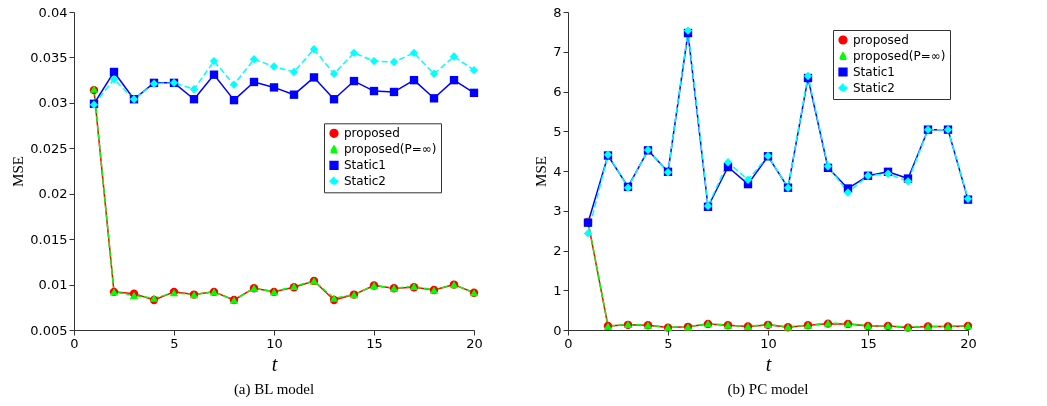 Image resolution: width=1047 pixels, height=406 pixels. What do you see at coordinates (49, 148) in the screenshot?
I see `y-tick-label: 0.025` at bounding box center [49, 148].